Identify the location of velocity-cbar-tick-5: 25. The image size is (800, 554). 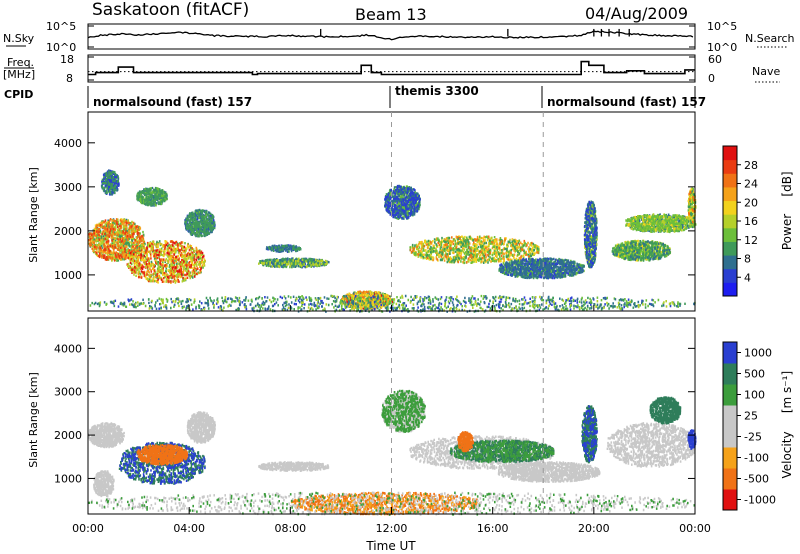
(751, 416).